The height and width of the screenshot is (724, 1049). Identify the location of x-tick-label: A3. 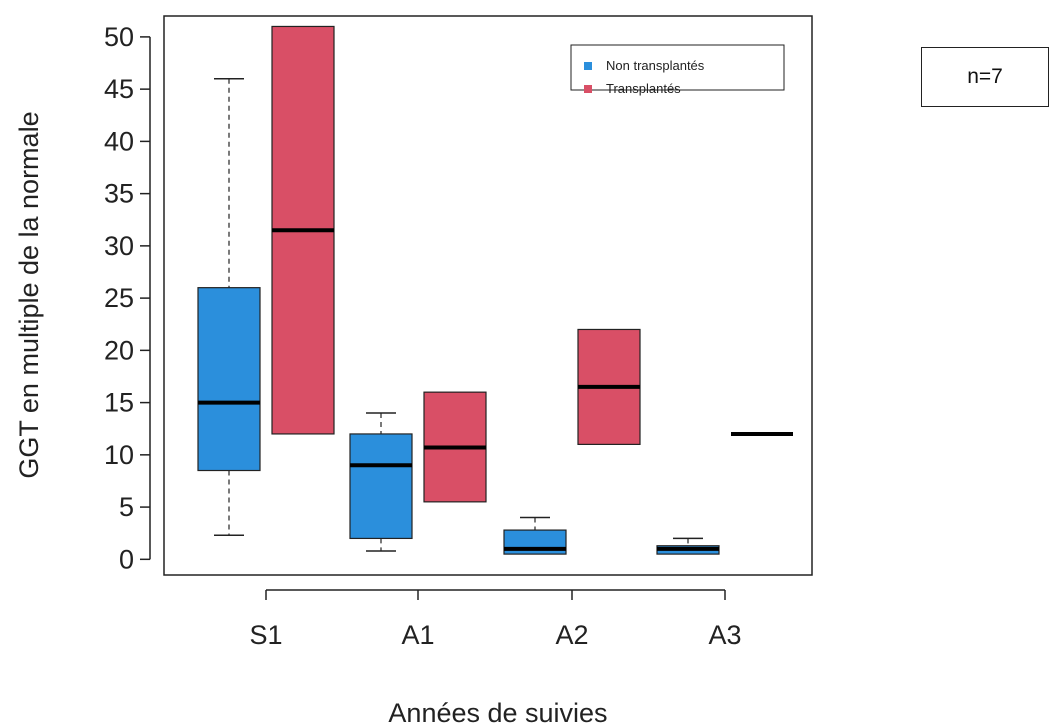
(724, 635).